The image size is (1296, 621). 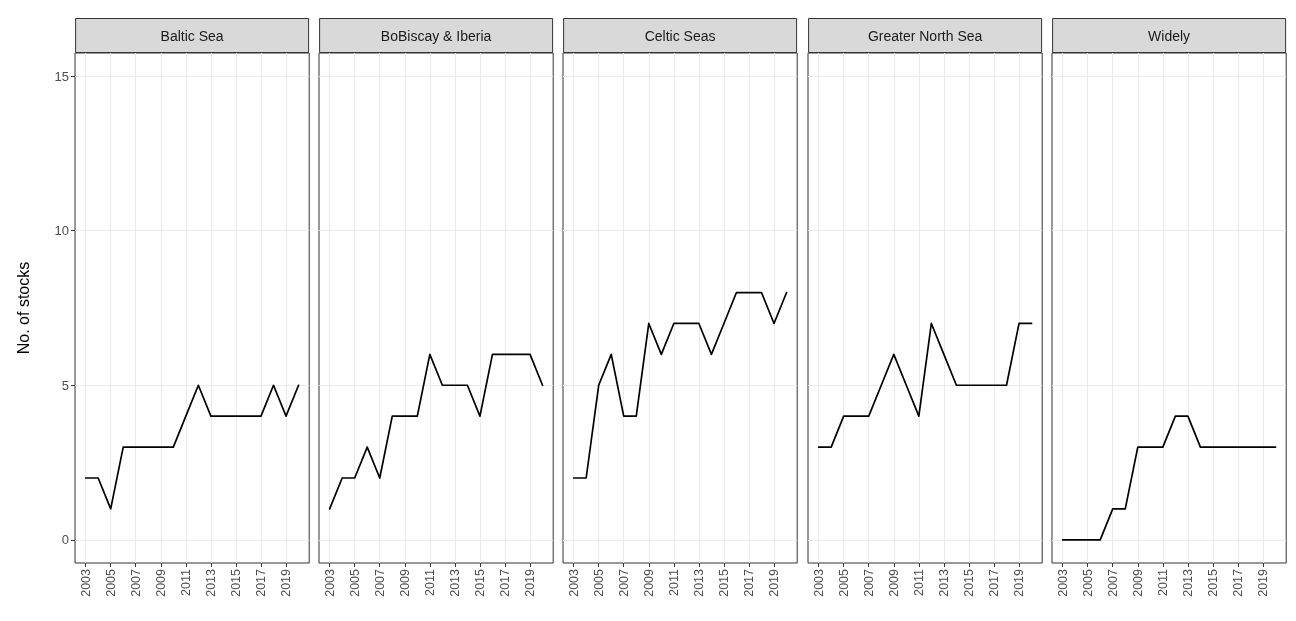 I want to click on y-tick-label: 15, so click(x=61, y=76).